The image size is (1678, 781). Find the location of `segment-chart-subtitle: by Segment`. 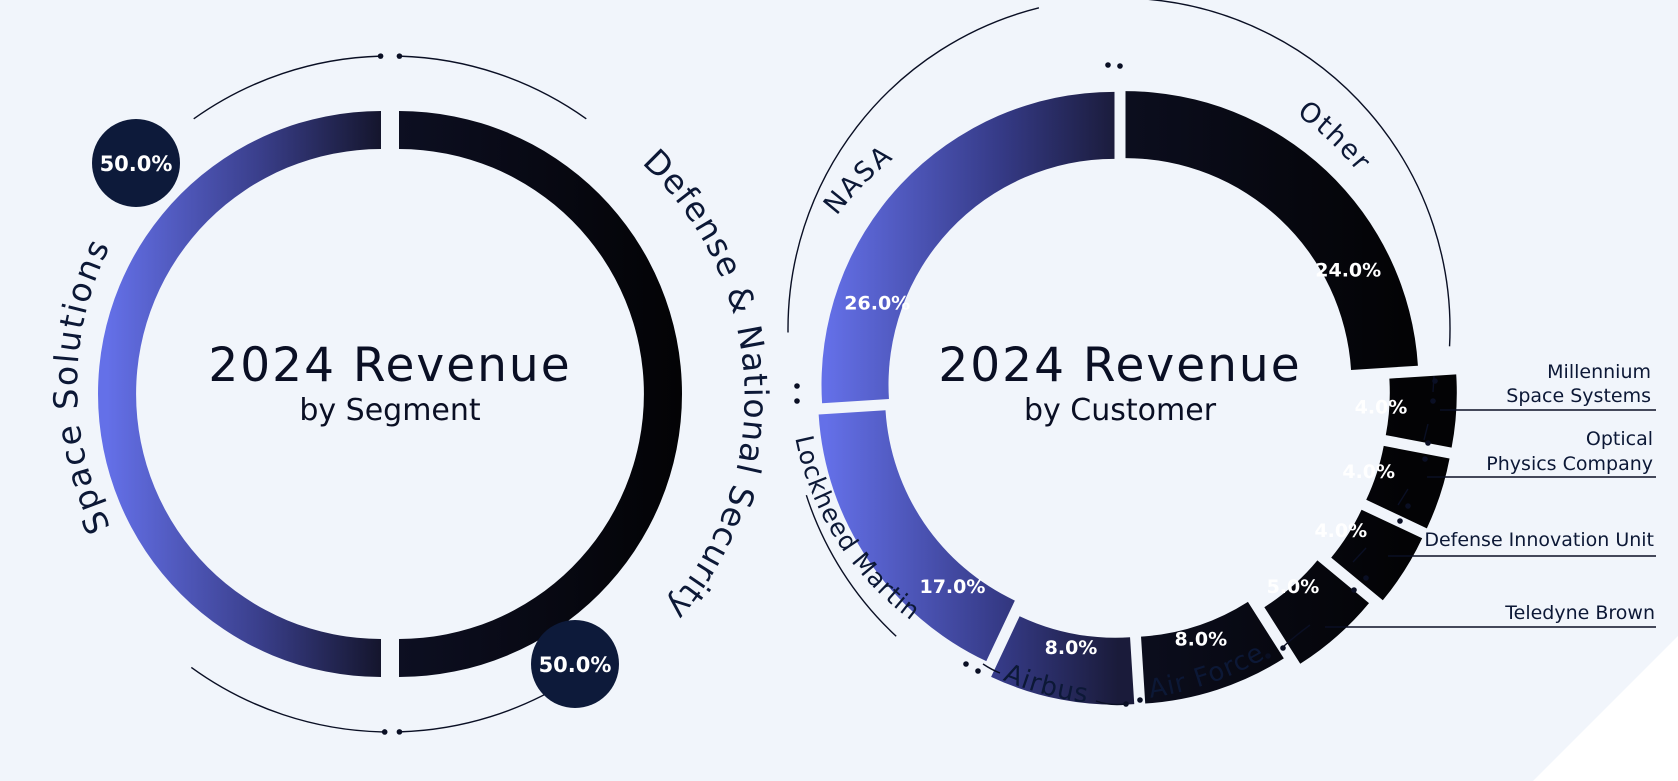

segment-chart-subtitle: by Segment is located at coordinates (390, 410).